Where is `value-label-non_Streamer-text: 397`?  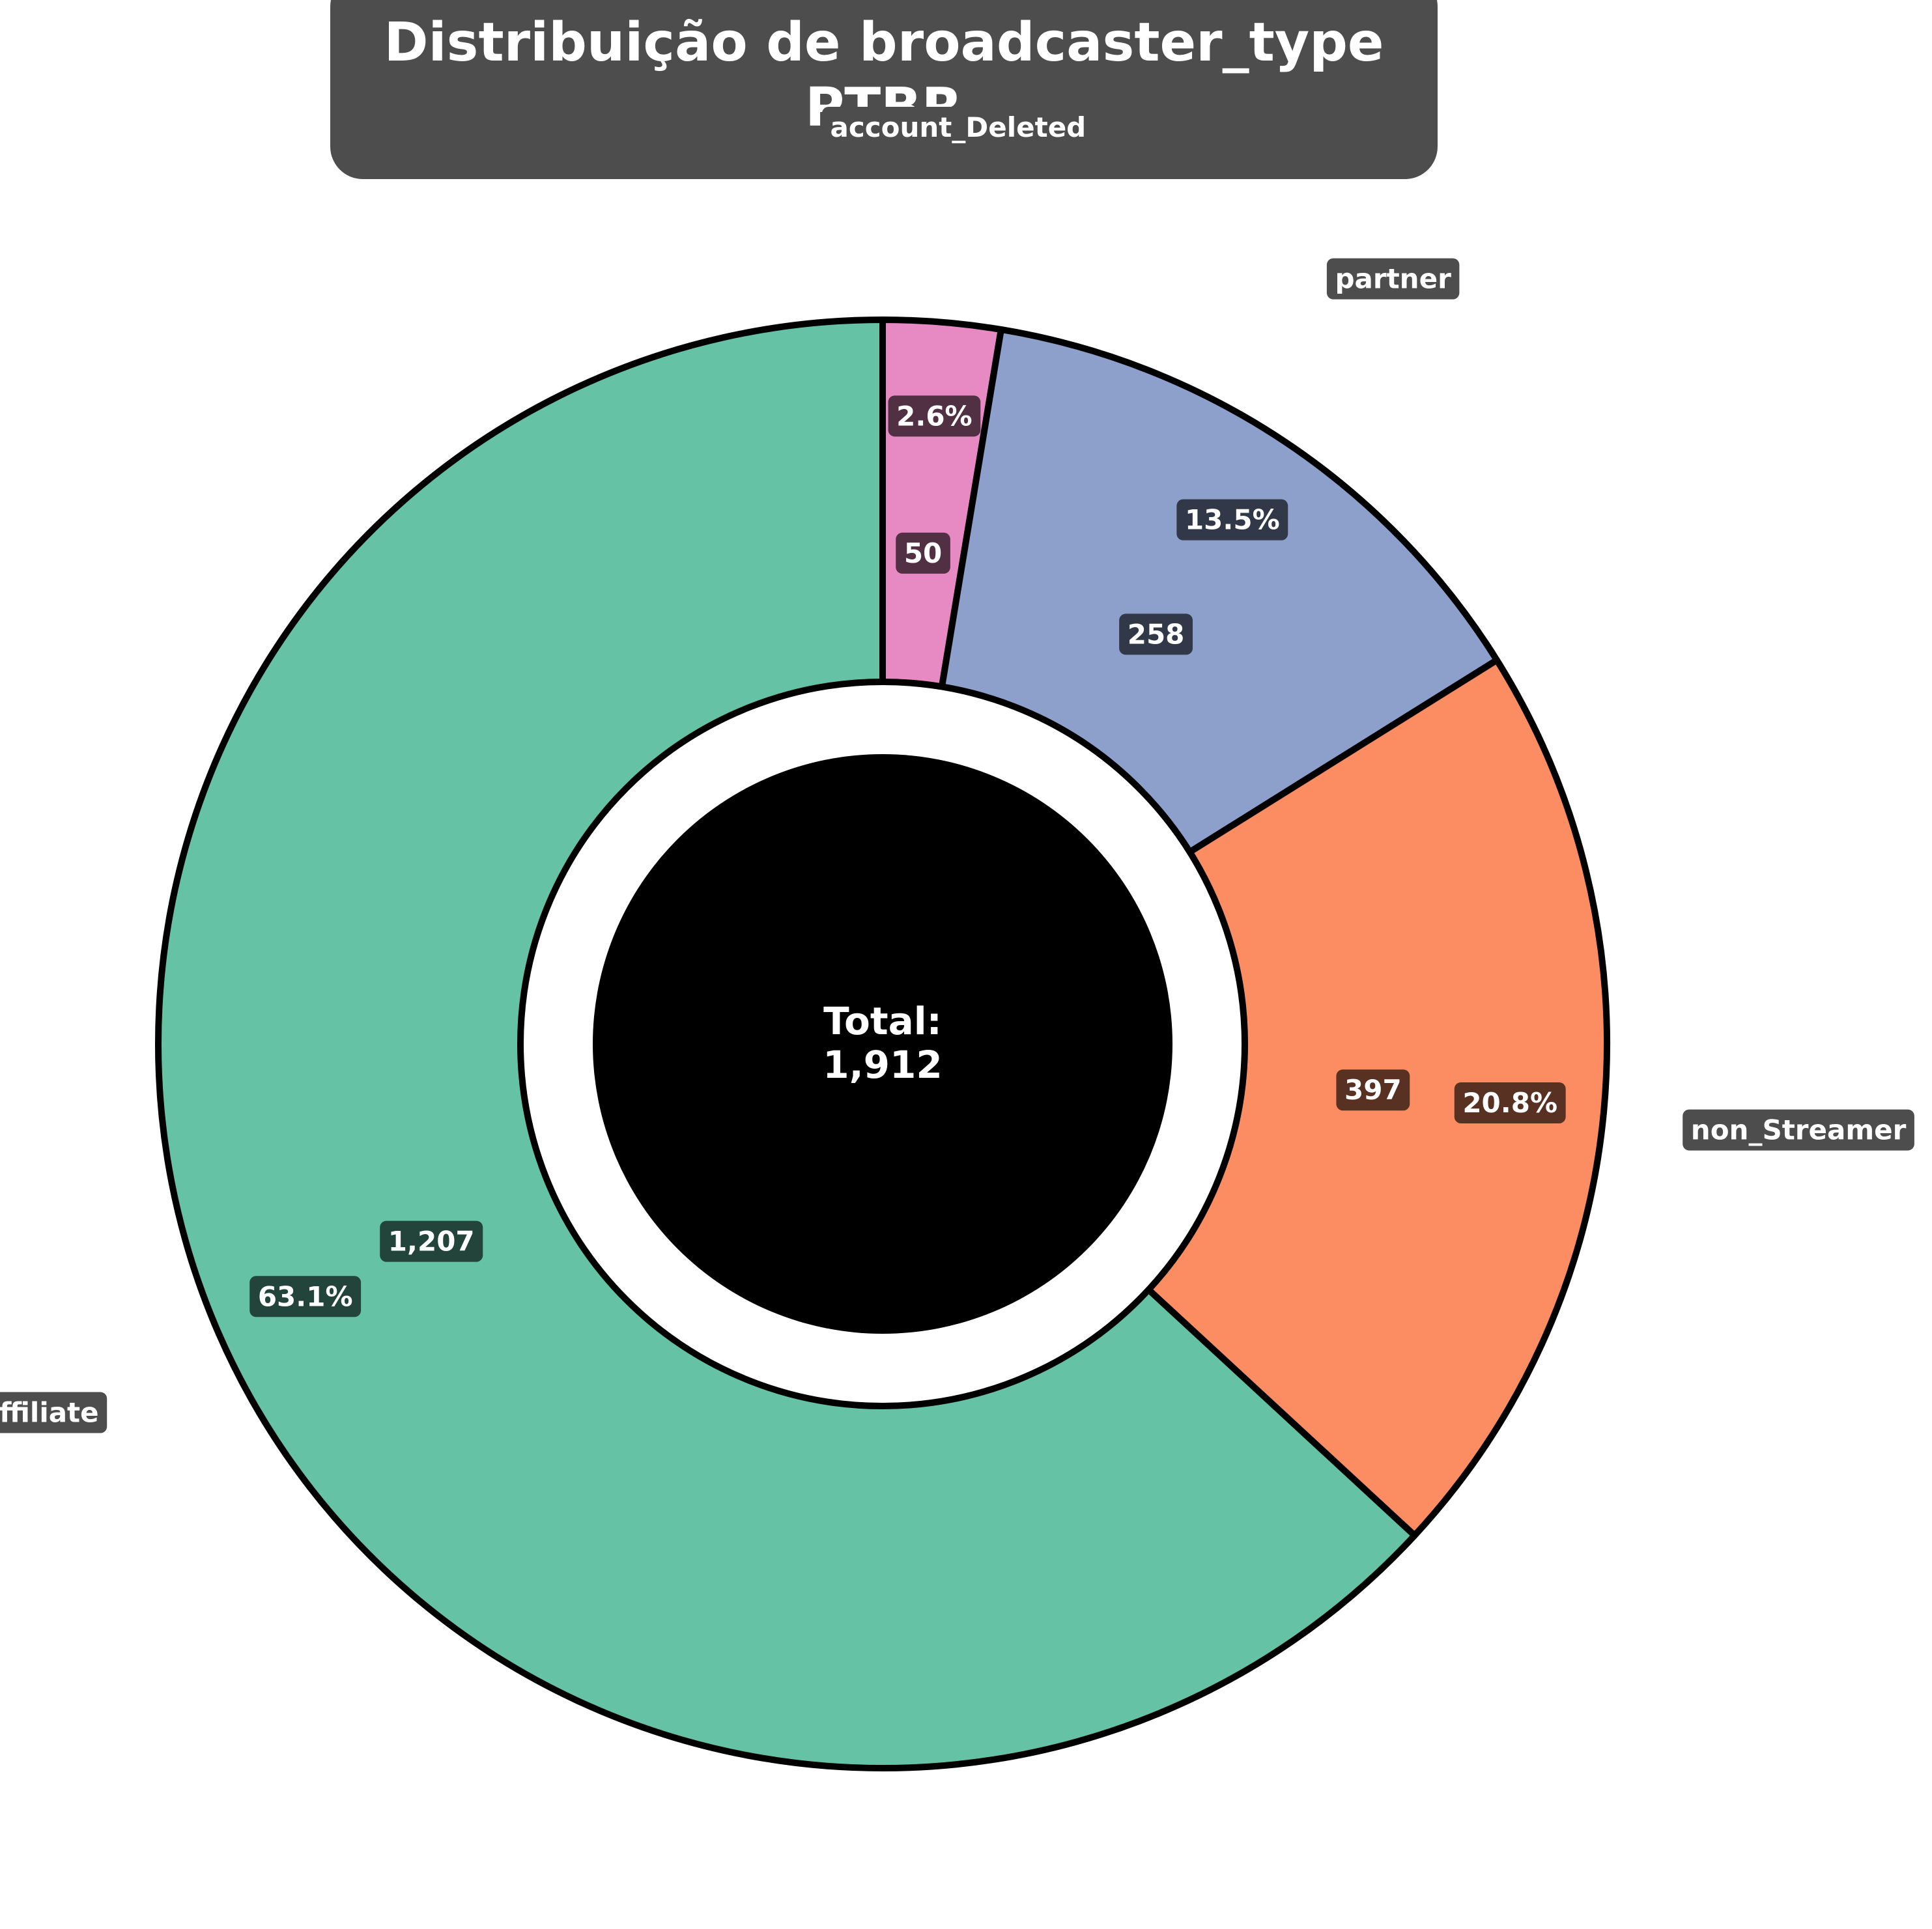
value-label-non_Streamer-text: 397 is located at coordinates (1373, 1090).